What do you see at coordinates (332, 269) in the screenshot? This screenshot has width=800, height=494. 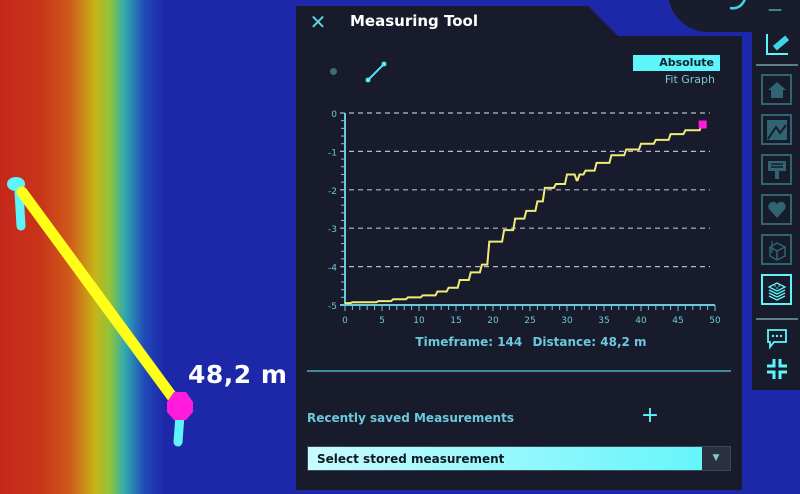 I see `y-tick-label: -4` at bounding box center [332, 269].